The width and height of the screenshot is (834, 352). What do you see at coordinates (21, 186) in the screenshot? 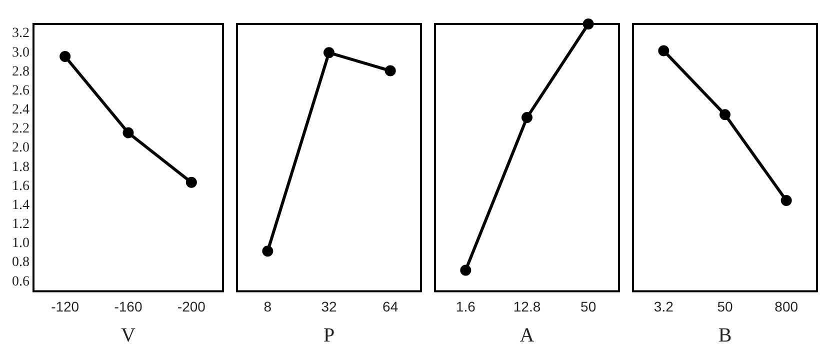
I see `y-tick-label: 1.6` at bounding box center [21, 186].